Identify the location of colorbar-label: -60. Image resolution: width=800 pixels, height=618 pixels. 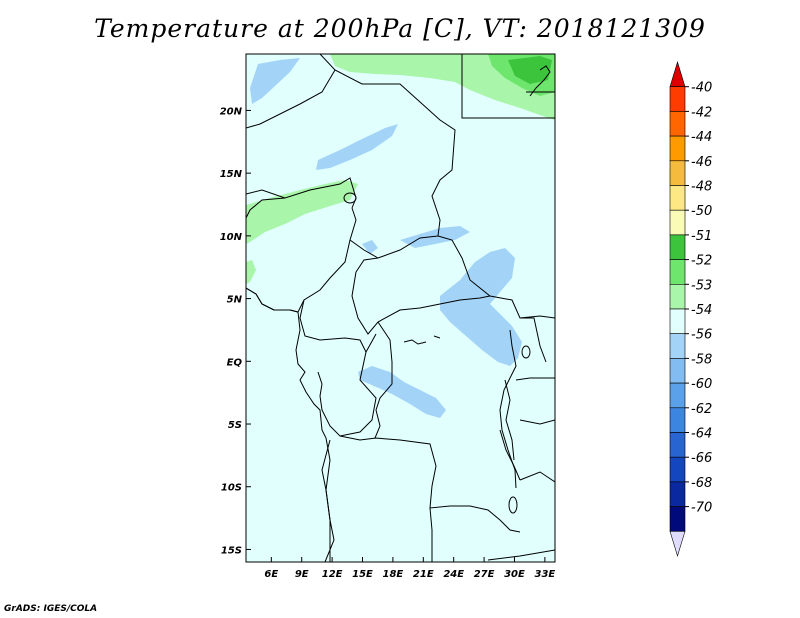
(701, 384).